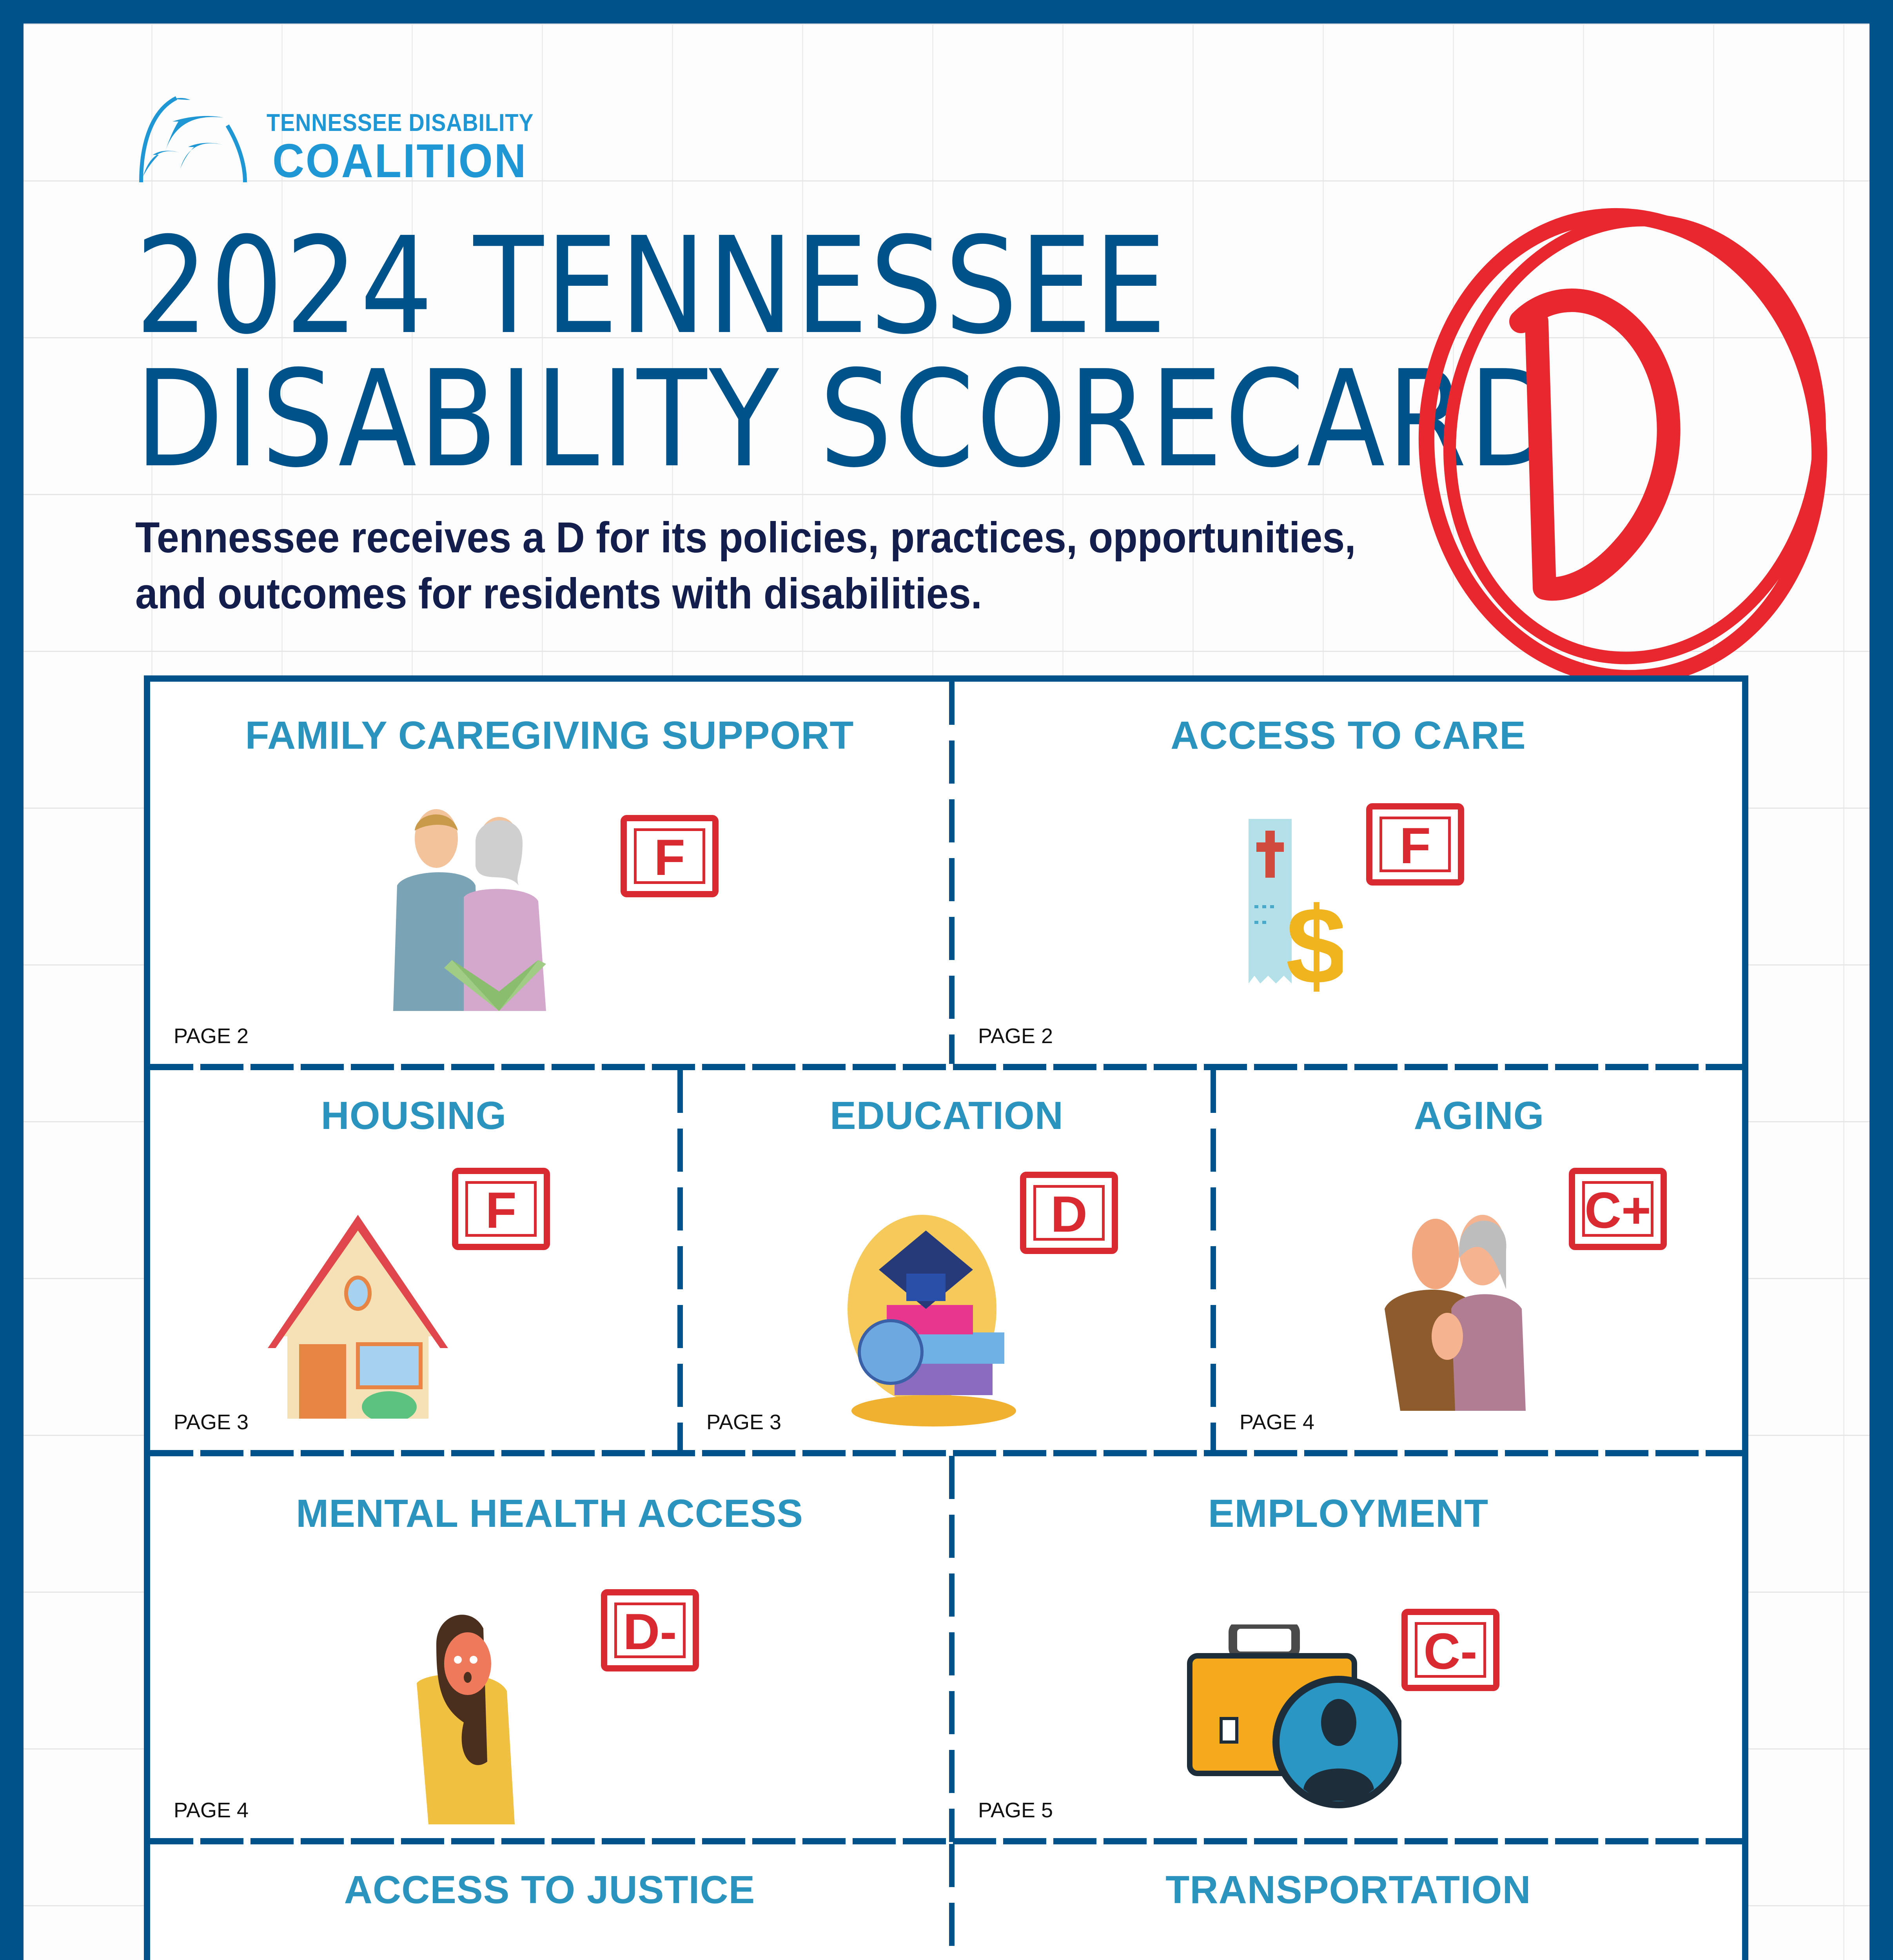  Describe the element at coordinates (400, 160) in the screenshot. I see `logo-line2: COALITION` at that location.